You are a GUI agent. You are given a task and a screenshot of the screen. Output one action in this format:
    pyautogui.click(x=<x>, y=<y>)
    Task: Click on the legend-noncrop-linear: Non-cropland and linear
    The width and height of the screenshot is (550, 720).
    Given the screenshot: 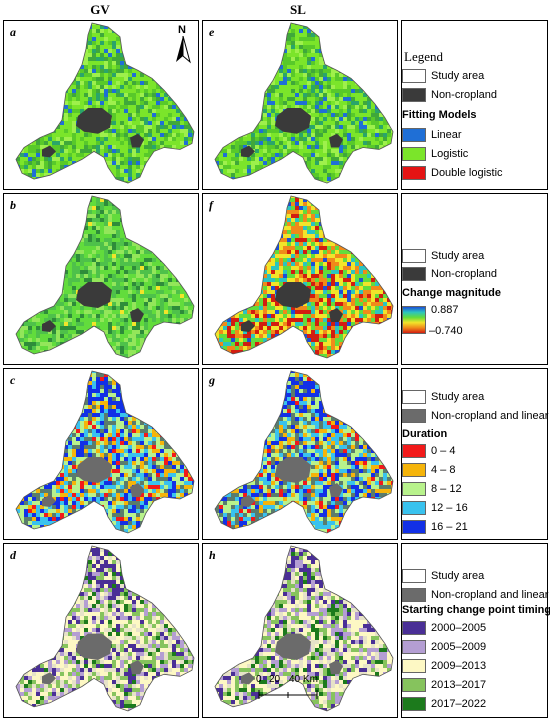 What is the action you would take?
    pyautogui.click(x=475, y=595)
    